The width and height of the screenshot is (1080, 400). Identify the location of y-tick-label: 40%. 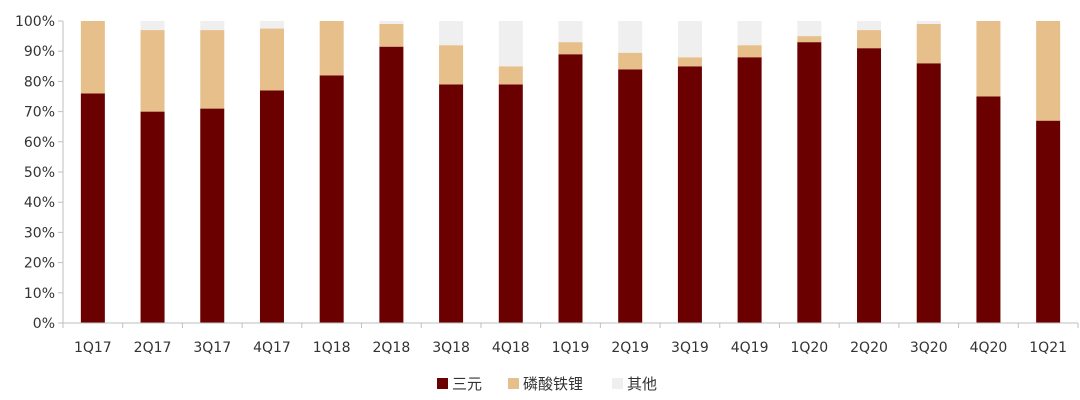
(39, 203).